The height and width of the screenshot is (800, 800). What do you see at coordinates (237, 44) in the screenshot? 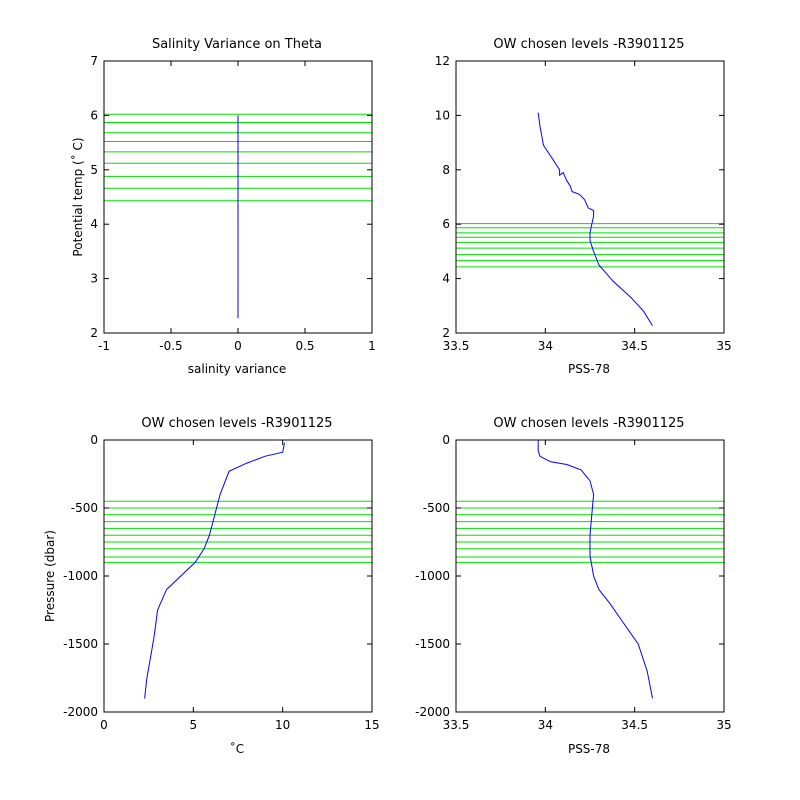
I see `chart-title: Salinity Variance on Theta` at bounding box center [237, 44].